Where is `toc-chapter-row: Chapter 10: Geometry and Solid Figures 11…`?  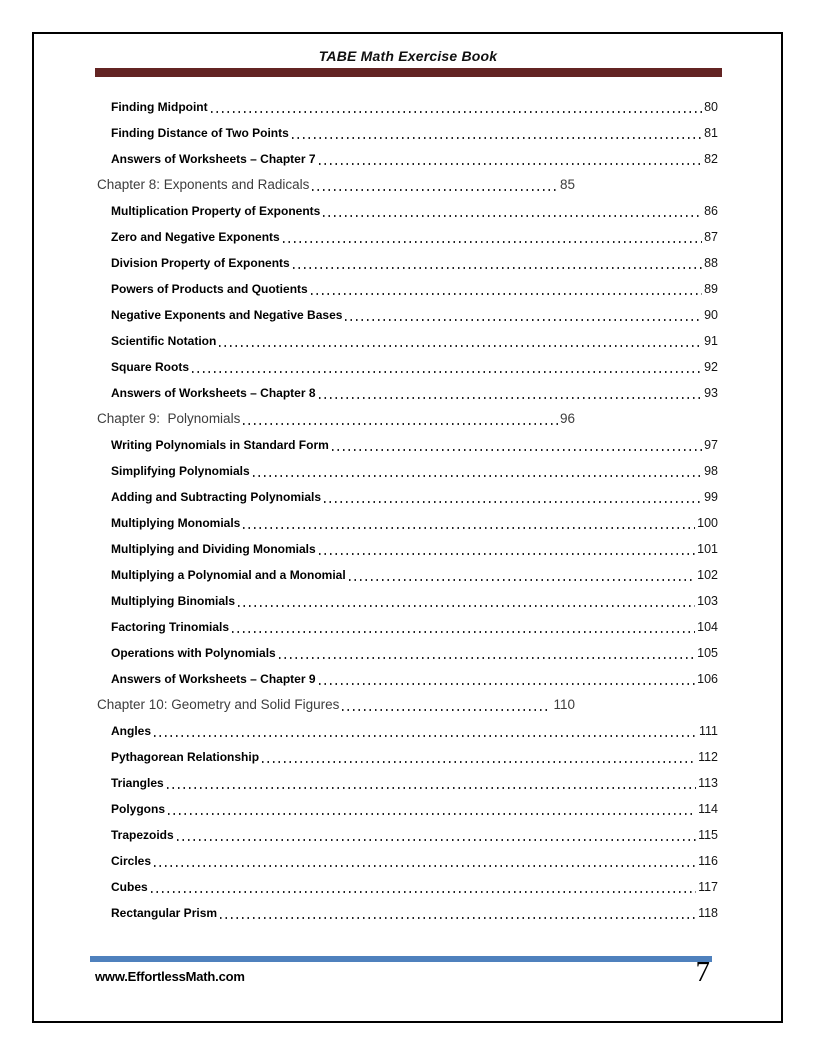
toc-chapter-row: Chapter 10: Geometry and Solid Figures 11… is located at coordinates (407, 705).